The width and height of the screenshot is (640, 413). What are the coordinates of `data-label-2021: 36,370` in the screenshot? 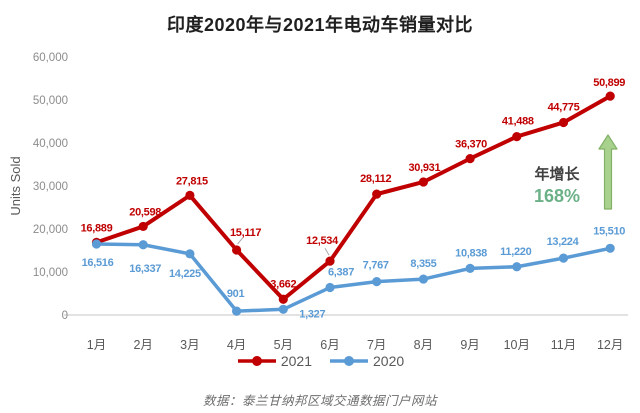 It's located at (471, 145).